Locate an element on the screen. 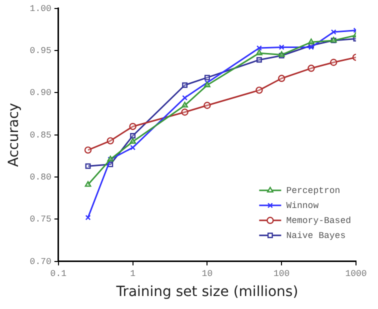 This screenshot has width=378, height=309. y-tick-label: 1.00 is located at coordinates (41, 9).